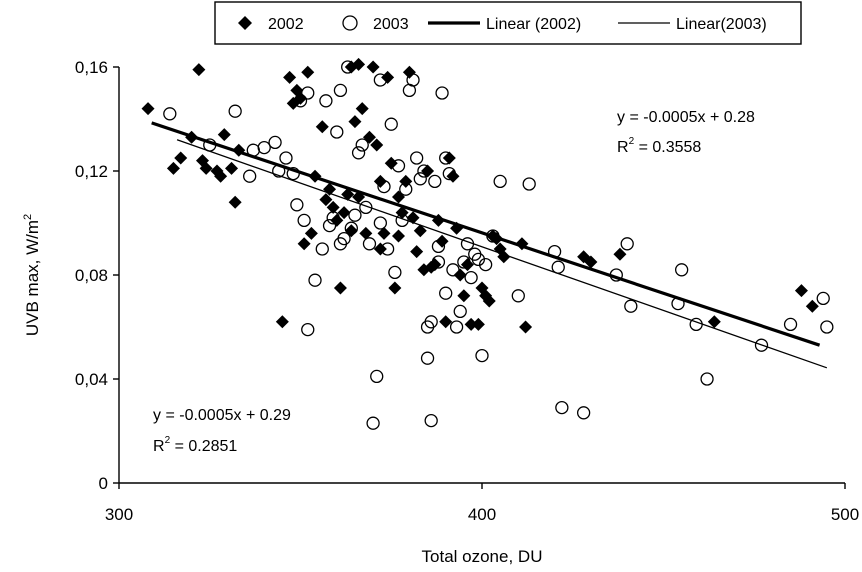 The image size is (862, 572). What do you see at coordinates (91, 379) in the screenshot?
I see `y-tick-label: 0,04` at bounding box center [91, 379].